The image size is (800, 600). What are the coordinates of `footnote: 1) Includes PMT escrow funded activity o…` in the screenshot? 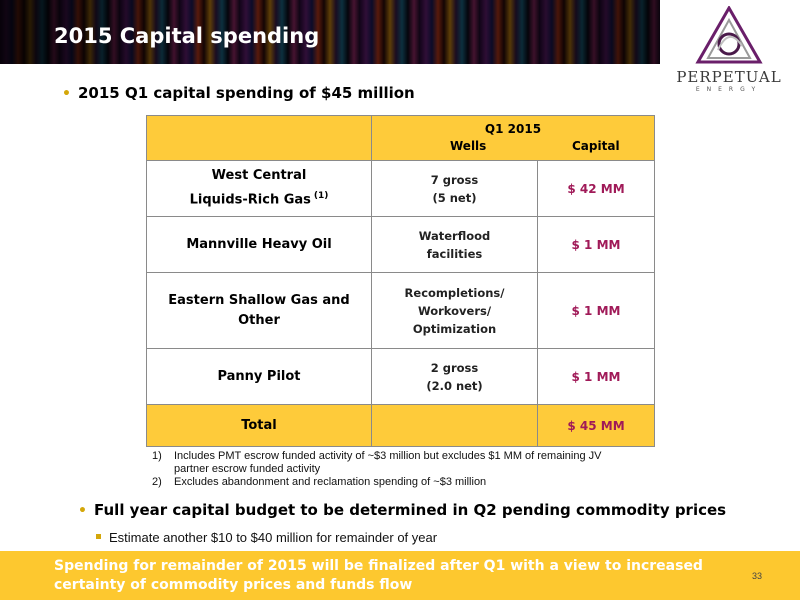 It's located at (377, 462).